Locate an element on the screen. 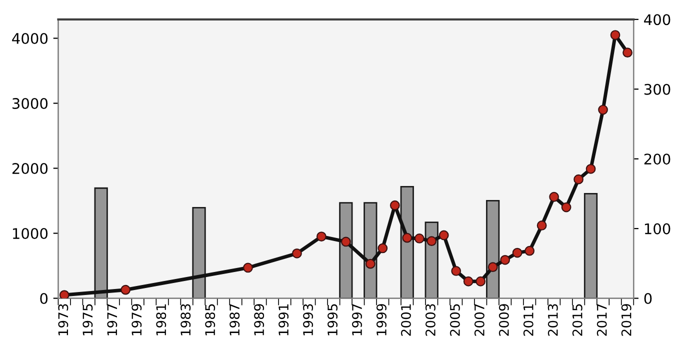  y2-tick-label: 400 is located at coordinates (657, 20).